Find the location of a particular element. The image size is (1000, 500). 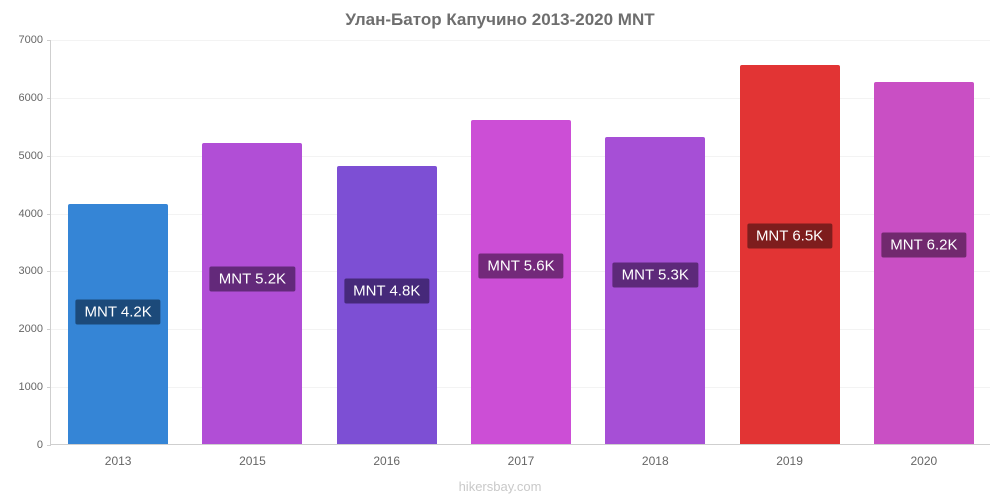

bar-2013: MNT 4.2K is located at coordinates (118, 323).